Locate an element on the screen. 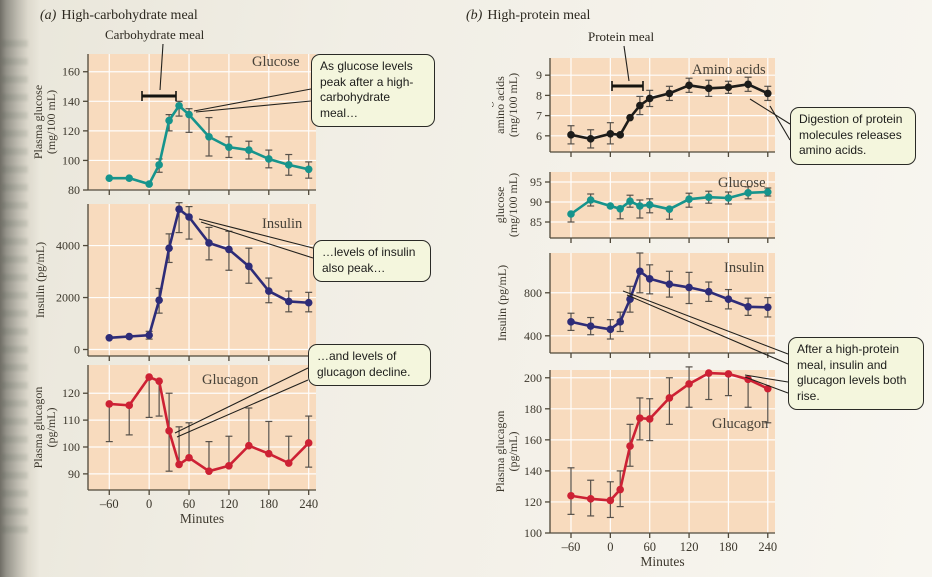  y-tick-labels: 400 800 is located at coordinates (533, 314).